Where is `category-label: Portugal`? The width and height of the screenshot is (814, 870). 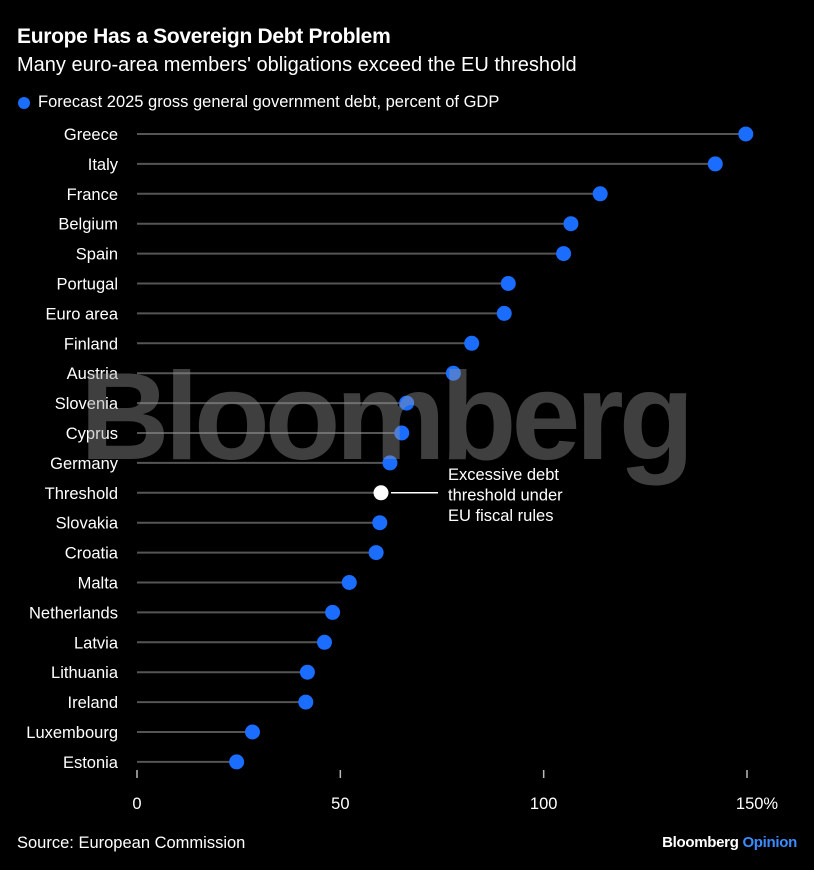
category-label: Portugal is located at coordinates (87, 285).